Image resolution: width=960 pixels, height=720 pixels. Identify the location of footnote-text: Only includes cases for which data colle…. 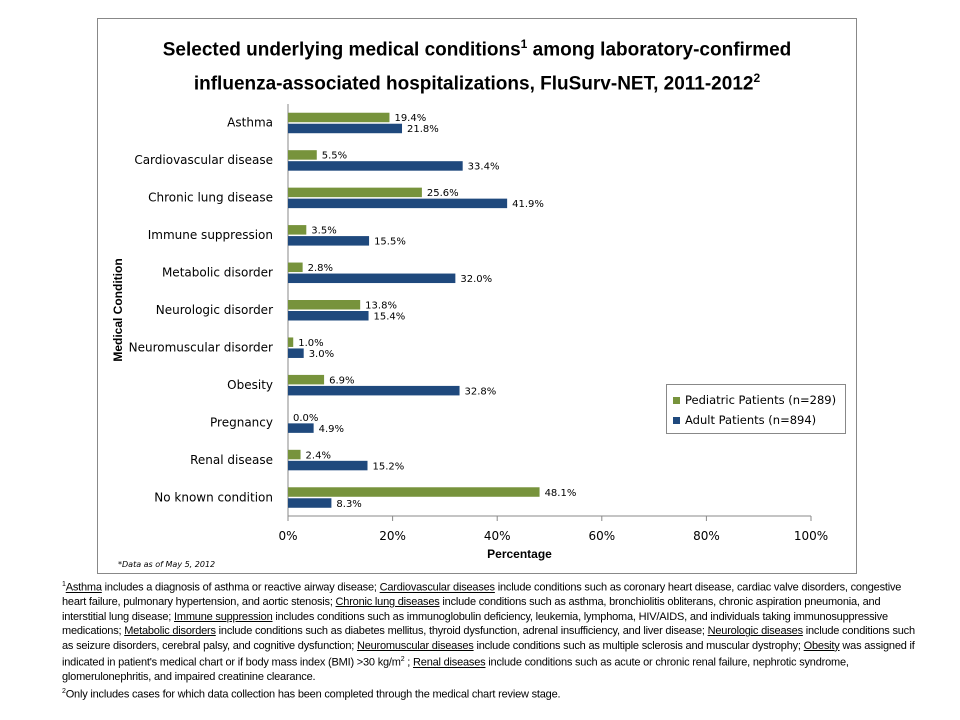
(313, 694).